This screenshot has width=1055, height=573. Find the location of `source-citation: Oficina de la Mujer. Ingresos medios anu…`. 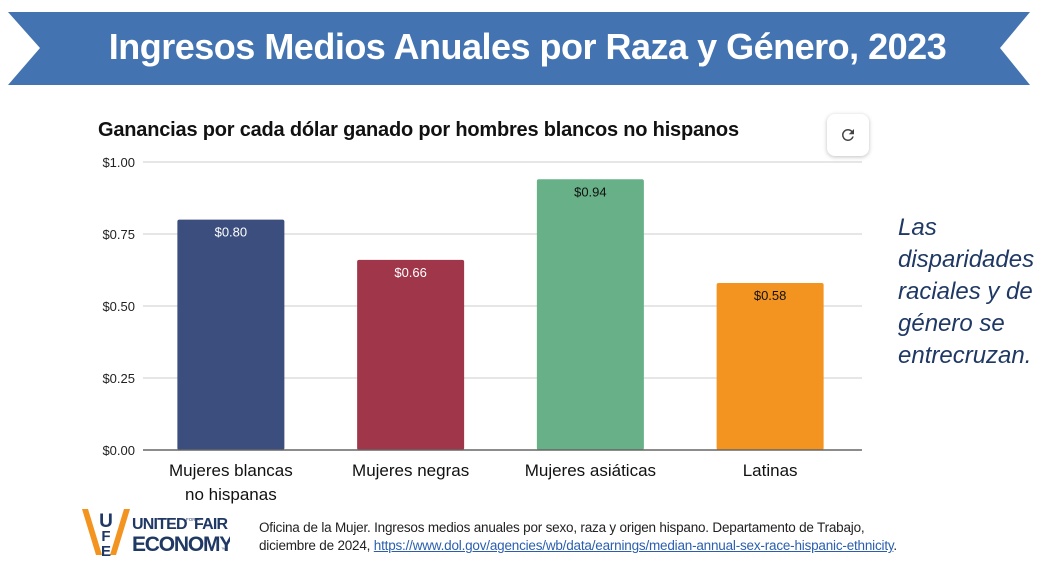

source-citation: Oficina de la Mujer. Ingresos medios anu… is located at coordinates (578, 537).